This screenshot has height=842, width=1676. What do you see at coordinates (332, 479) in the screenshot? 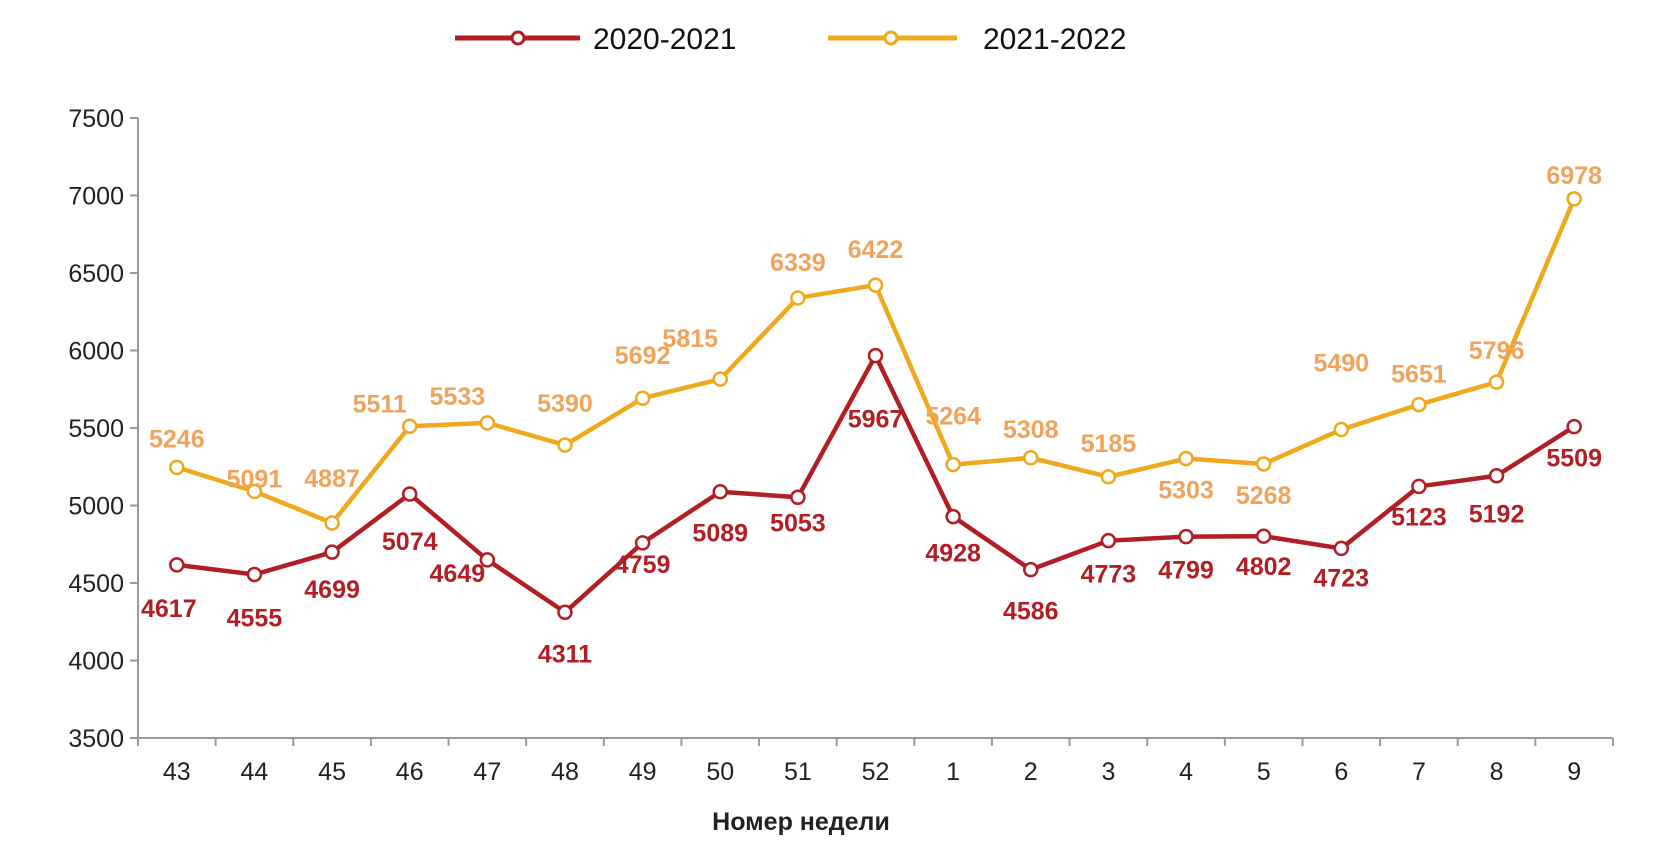
I see `data-label-2021-2022: 4887` at bounding box center [332, 479].